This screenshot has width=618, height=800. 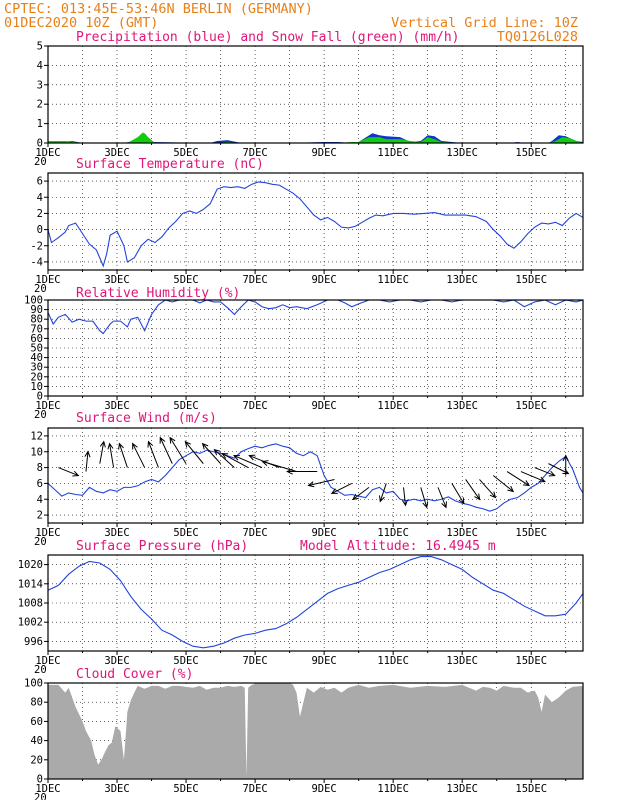 I want to click on cloud-ytick-label: 40, so click(x=36, y=741).